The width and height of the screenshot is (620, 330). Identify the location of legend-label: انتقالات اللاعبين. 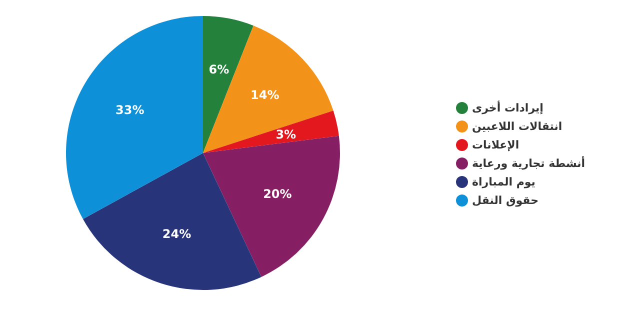
(517, 126).